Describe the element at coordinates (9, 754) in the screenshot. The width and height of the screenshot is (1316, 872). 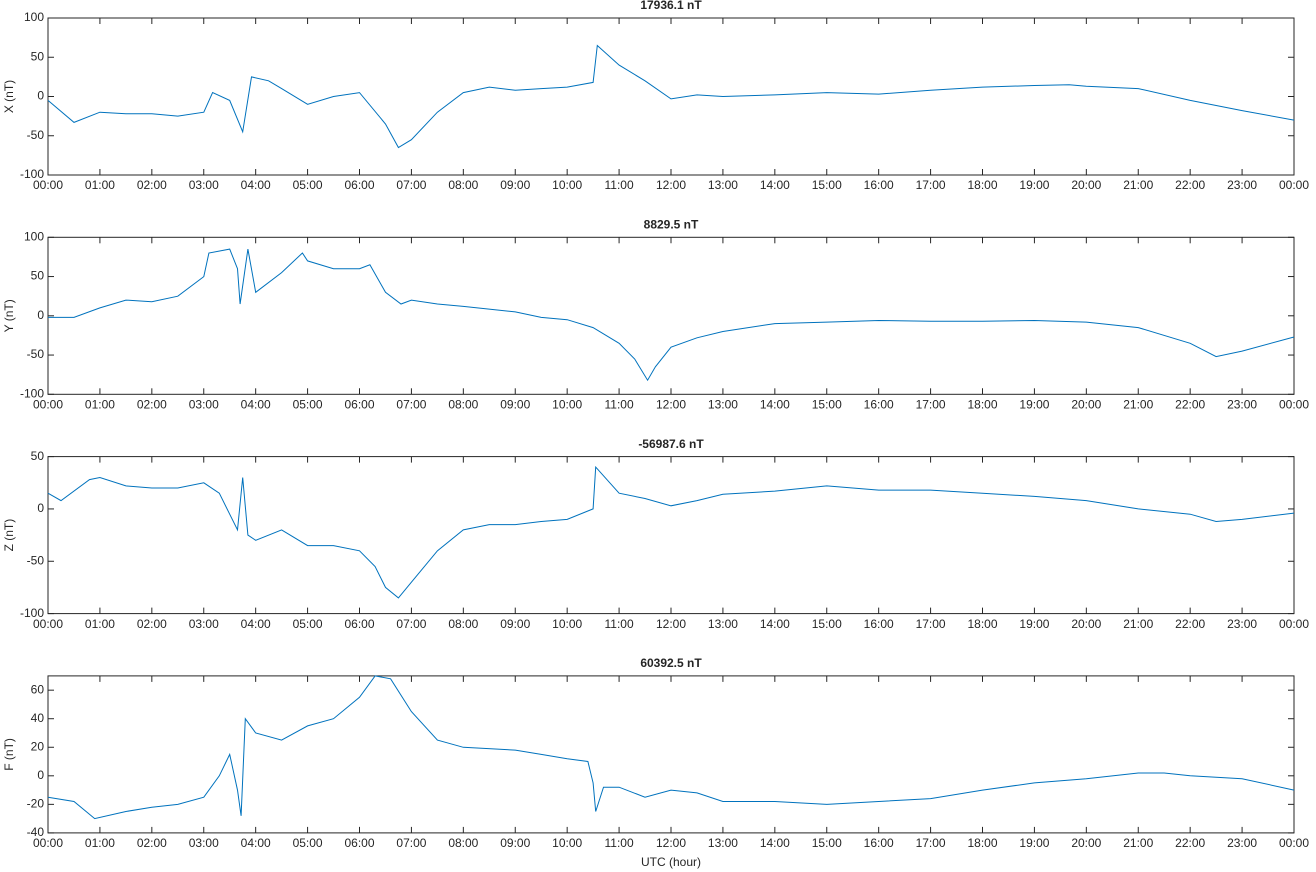
I see `y-axis-label: F (nT)` at that location.